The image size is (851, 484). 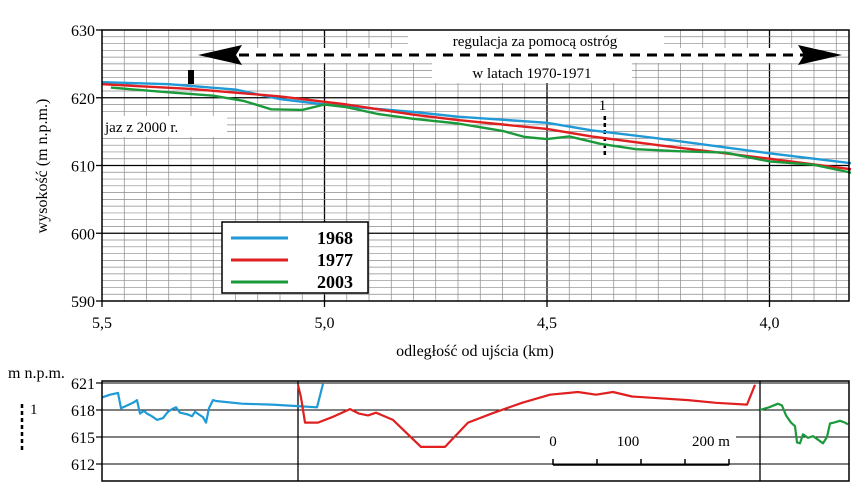 I want to click on weir-marker, so click(x=191, y=77).